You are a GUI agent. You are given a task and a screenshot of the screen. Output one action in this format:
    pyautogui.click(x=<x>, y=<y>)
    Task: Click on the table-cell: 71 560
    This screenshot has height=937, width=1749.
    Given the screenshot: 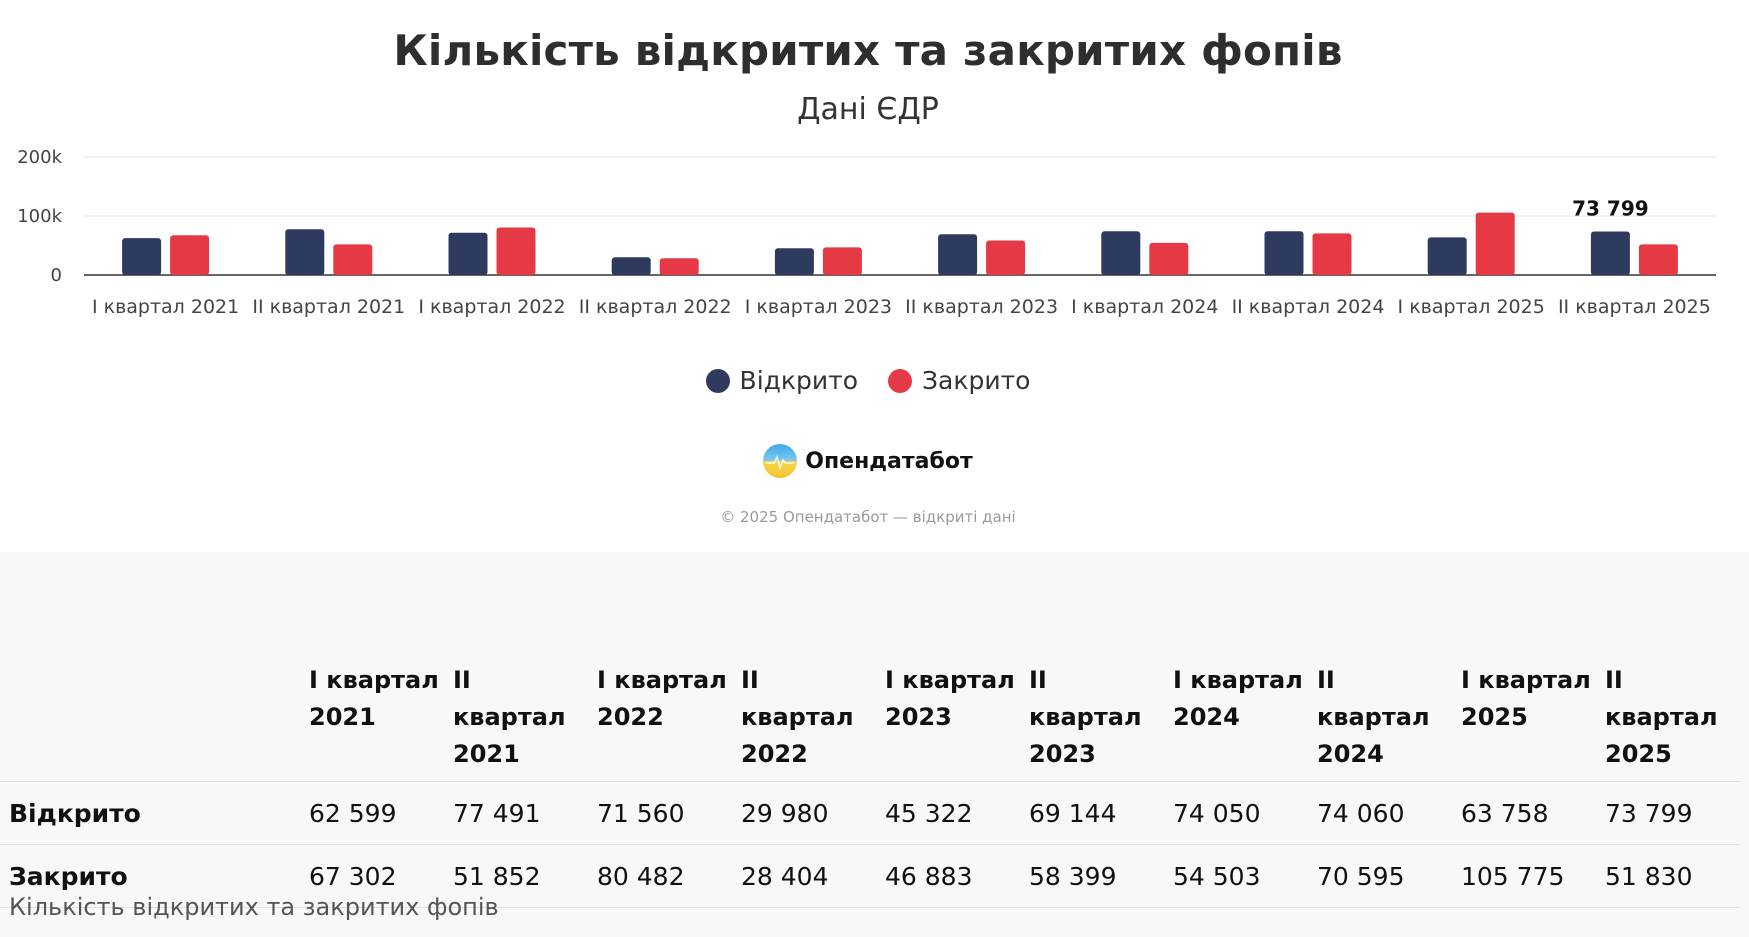 What is the action you would take?
    pyautogui.click(x=641, y=813)
    